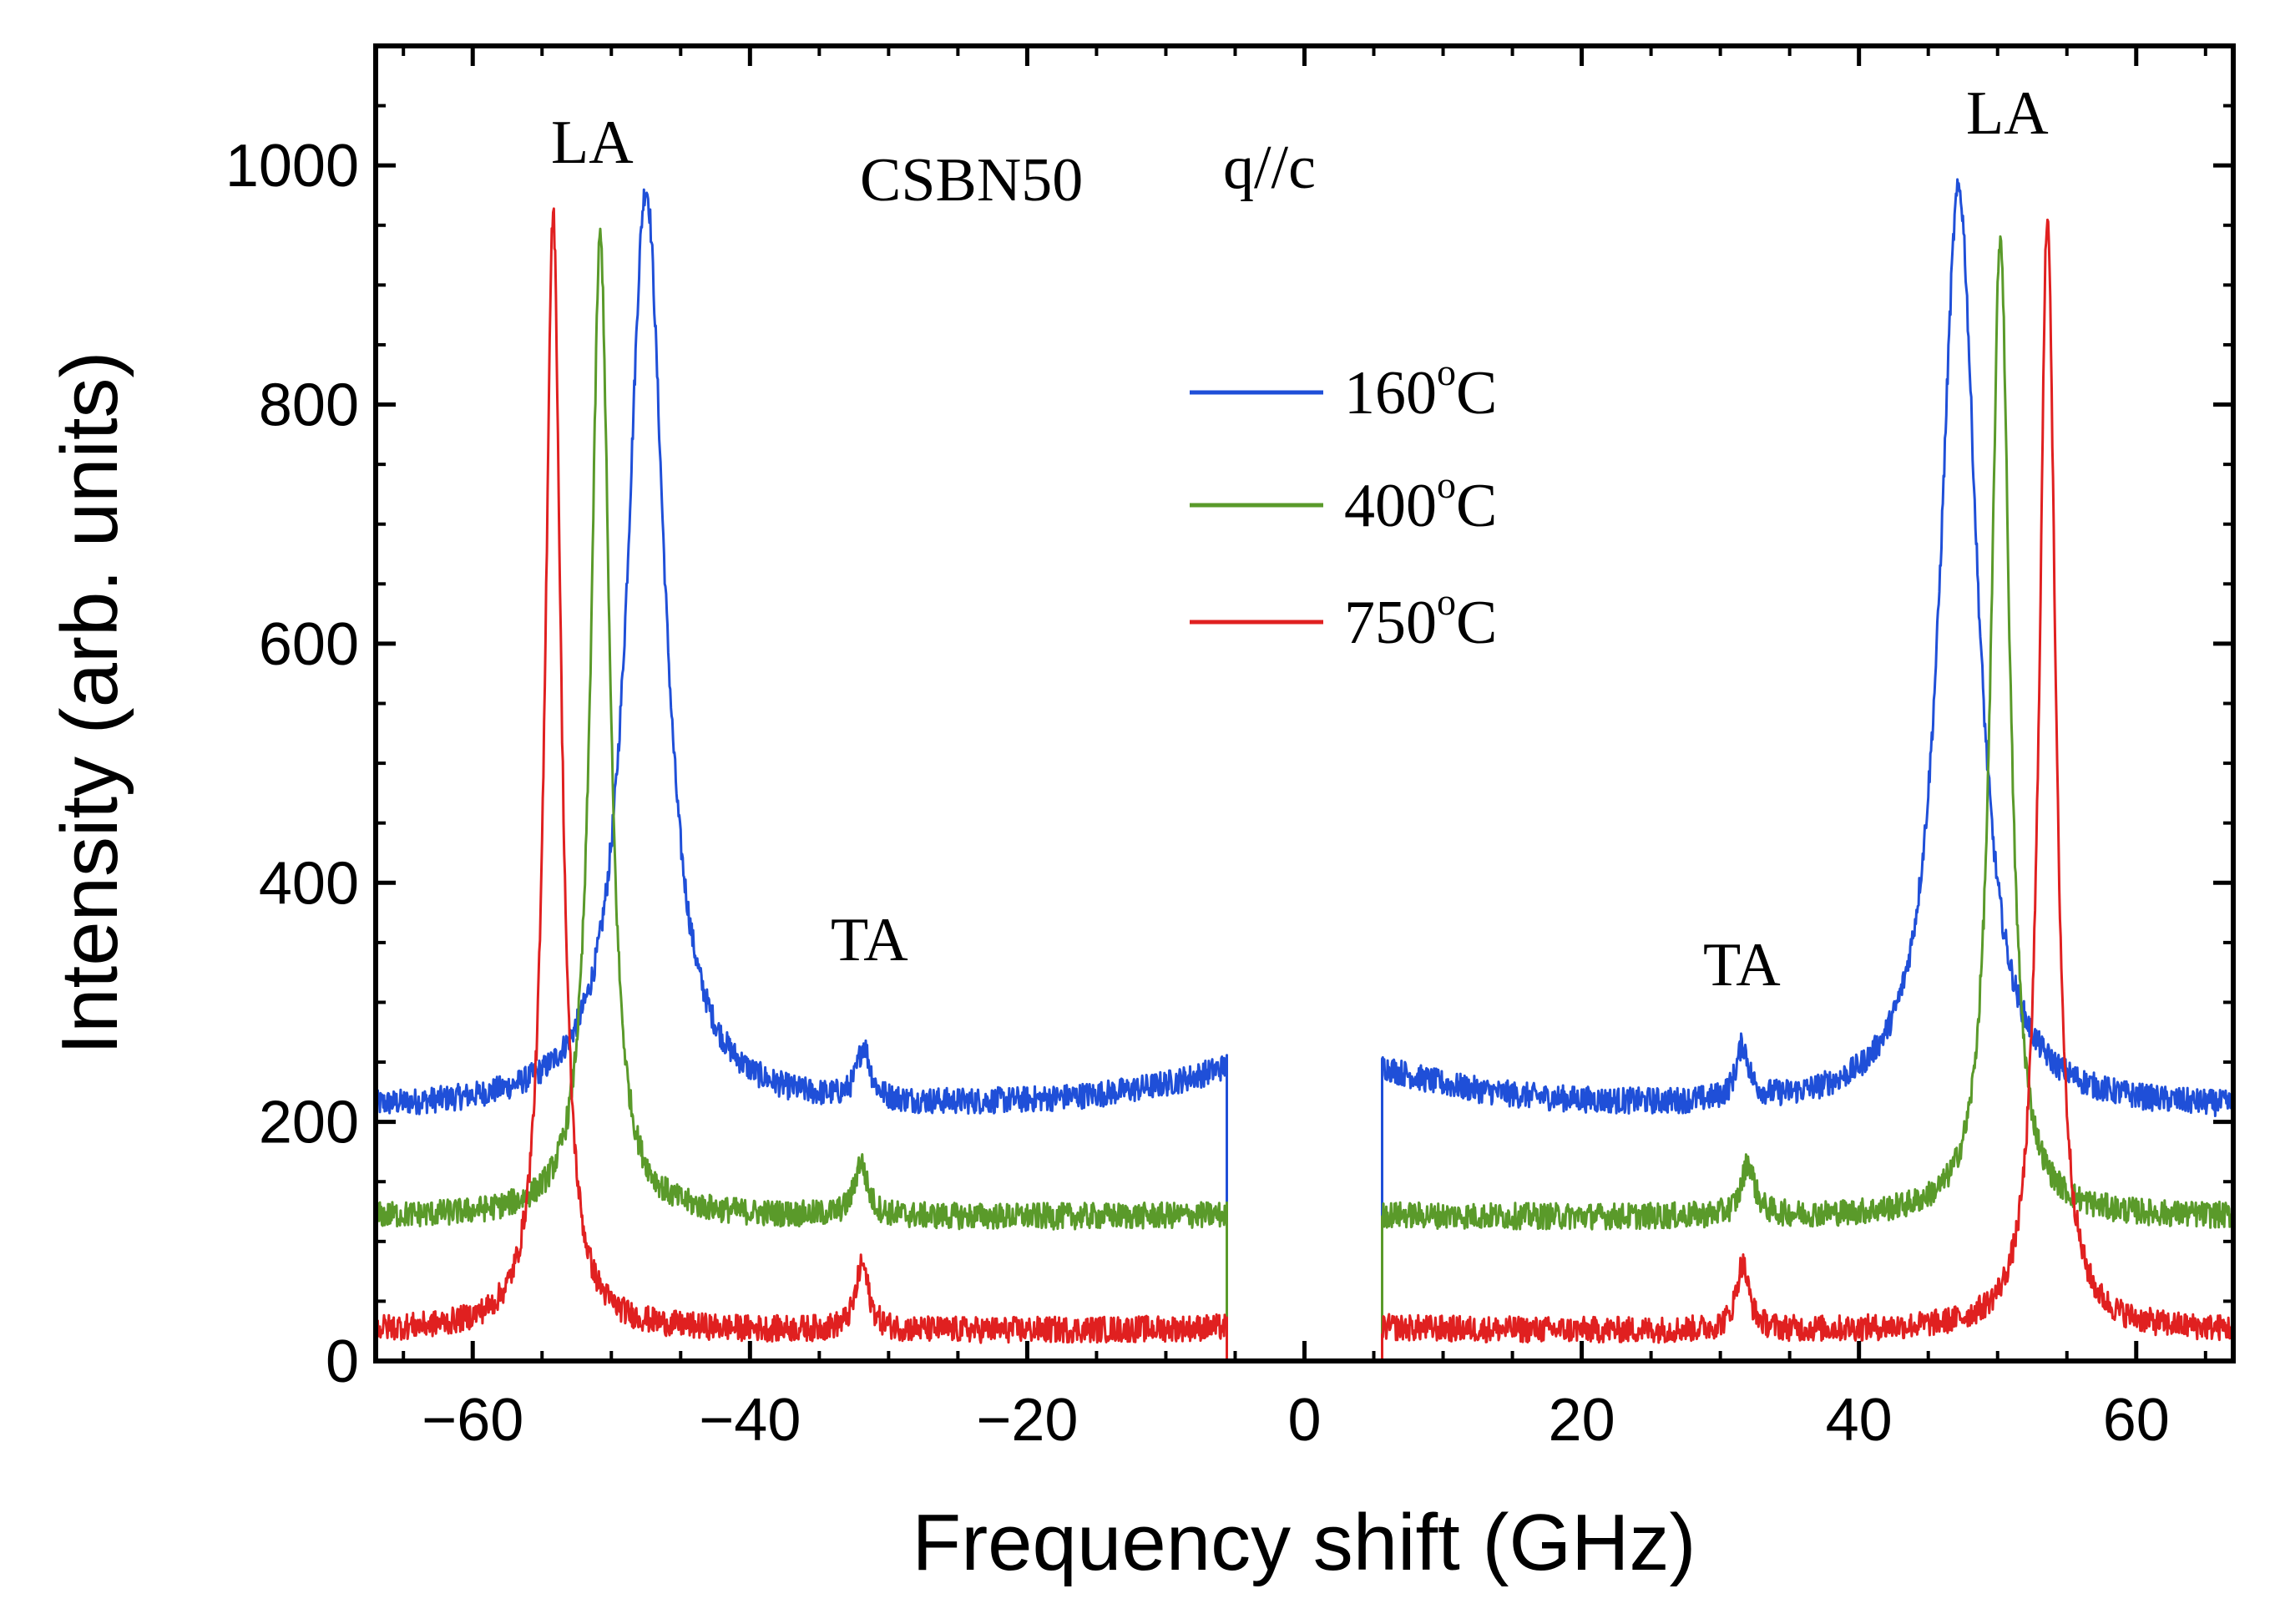 Image resolution: width=2275 pixels, height=1624 pixels. What do you see at coordinates (750, 1420) in the screenshot?
I see `x-tick-label: −40` at bounding box center [750, 1420].